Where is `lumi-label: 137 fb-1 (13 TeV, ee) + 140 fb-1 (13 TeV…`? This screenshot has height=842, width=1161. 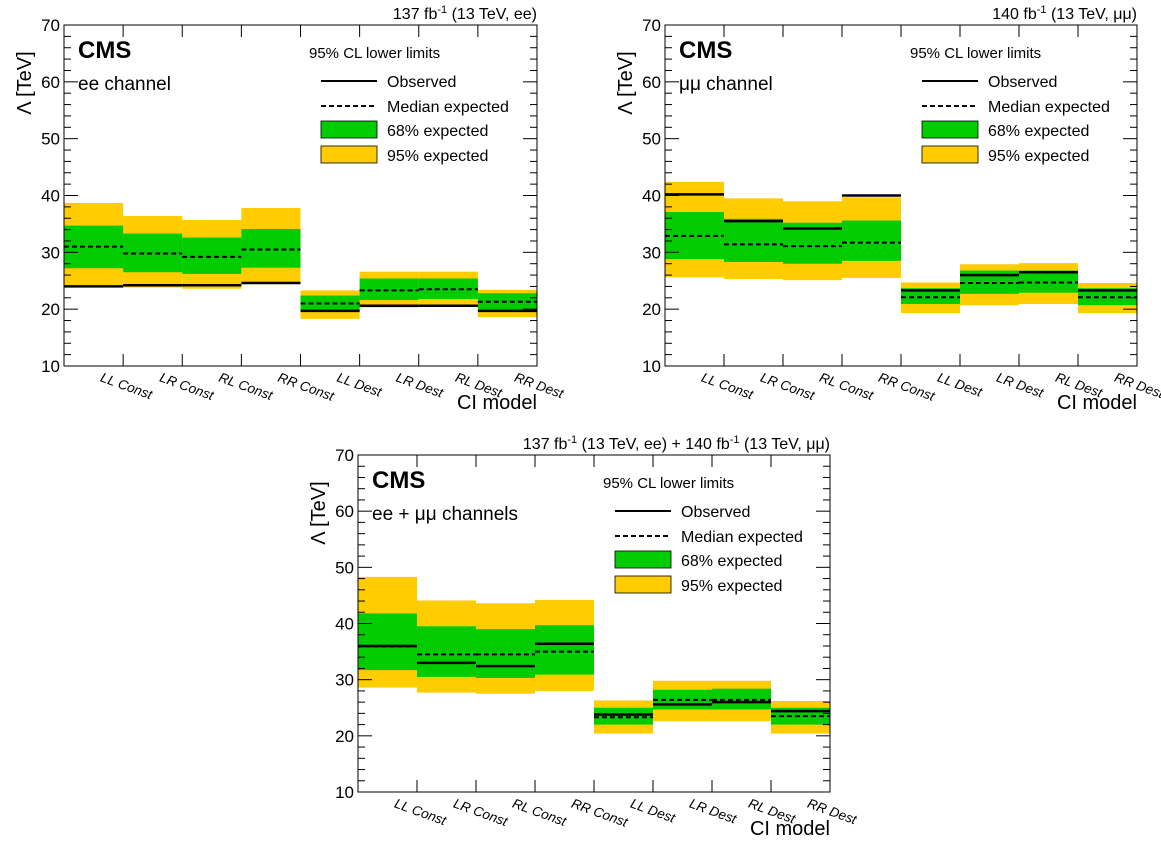 lumi-label: 137 fb-1 (13 TeV, ee) + 140 fb-1 (13 TeV… is located at coordinates (676, 443).